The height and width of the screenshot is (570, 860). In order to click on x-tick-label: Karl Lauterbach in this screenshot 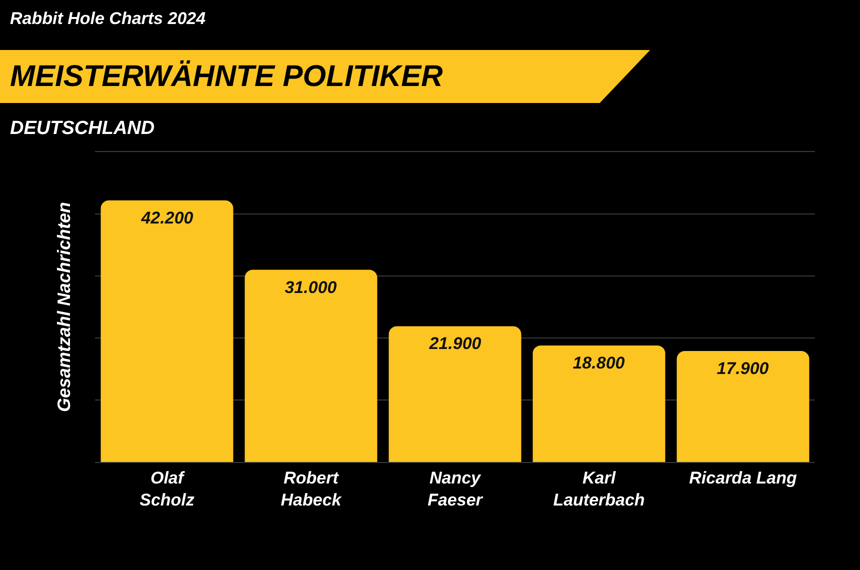, I will do `click(599, 489)`.